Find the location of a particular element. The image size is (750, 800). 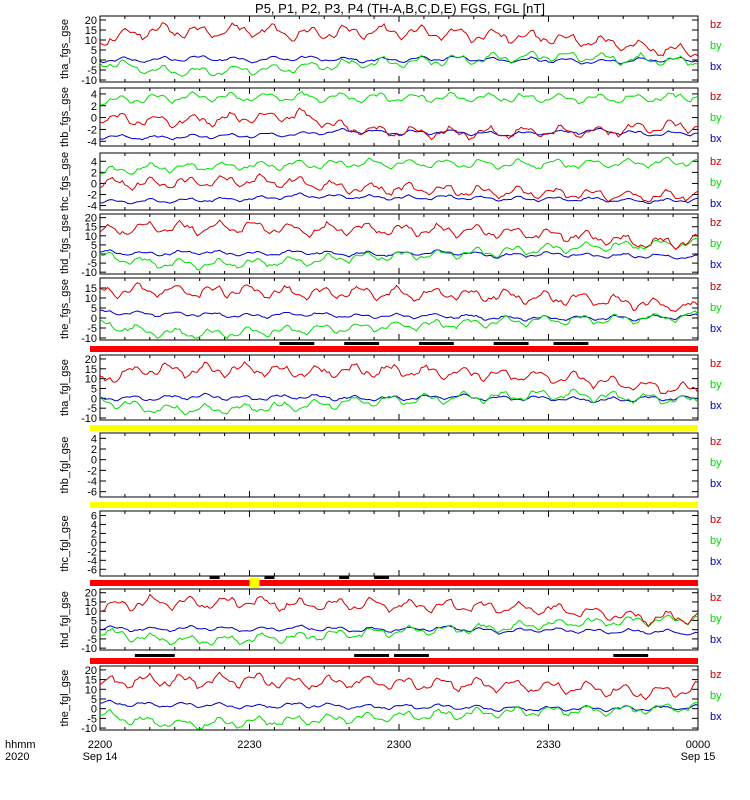

x-tick-label: 2300 is located at coordinates (399, 745).